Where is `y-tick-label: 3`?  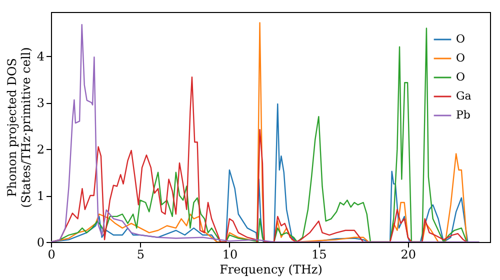 y-tick-label: 3 is located at coordinates (40, 103).